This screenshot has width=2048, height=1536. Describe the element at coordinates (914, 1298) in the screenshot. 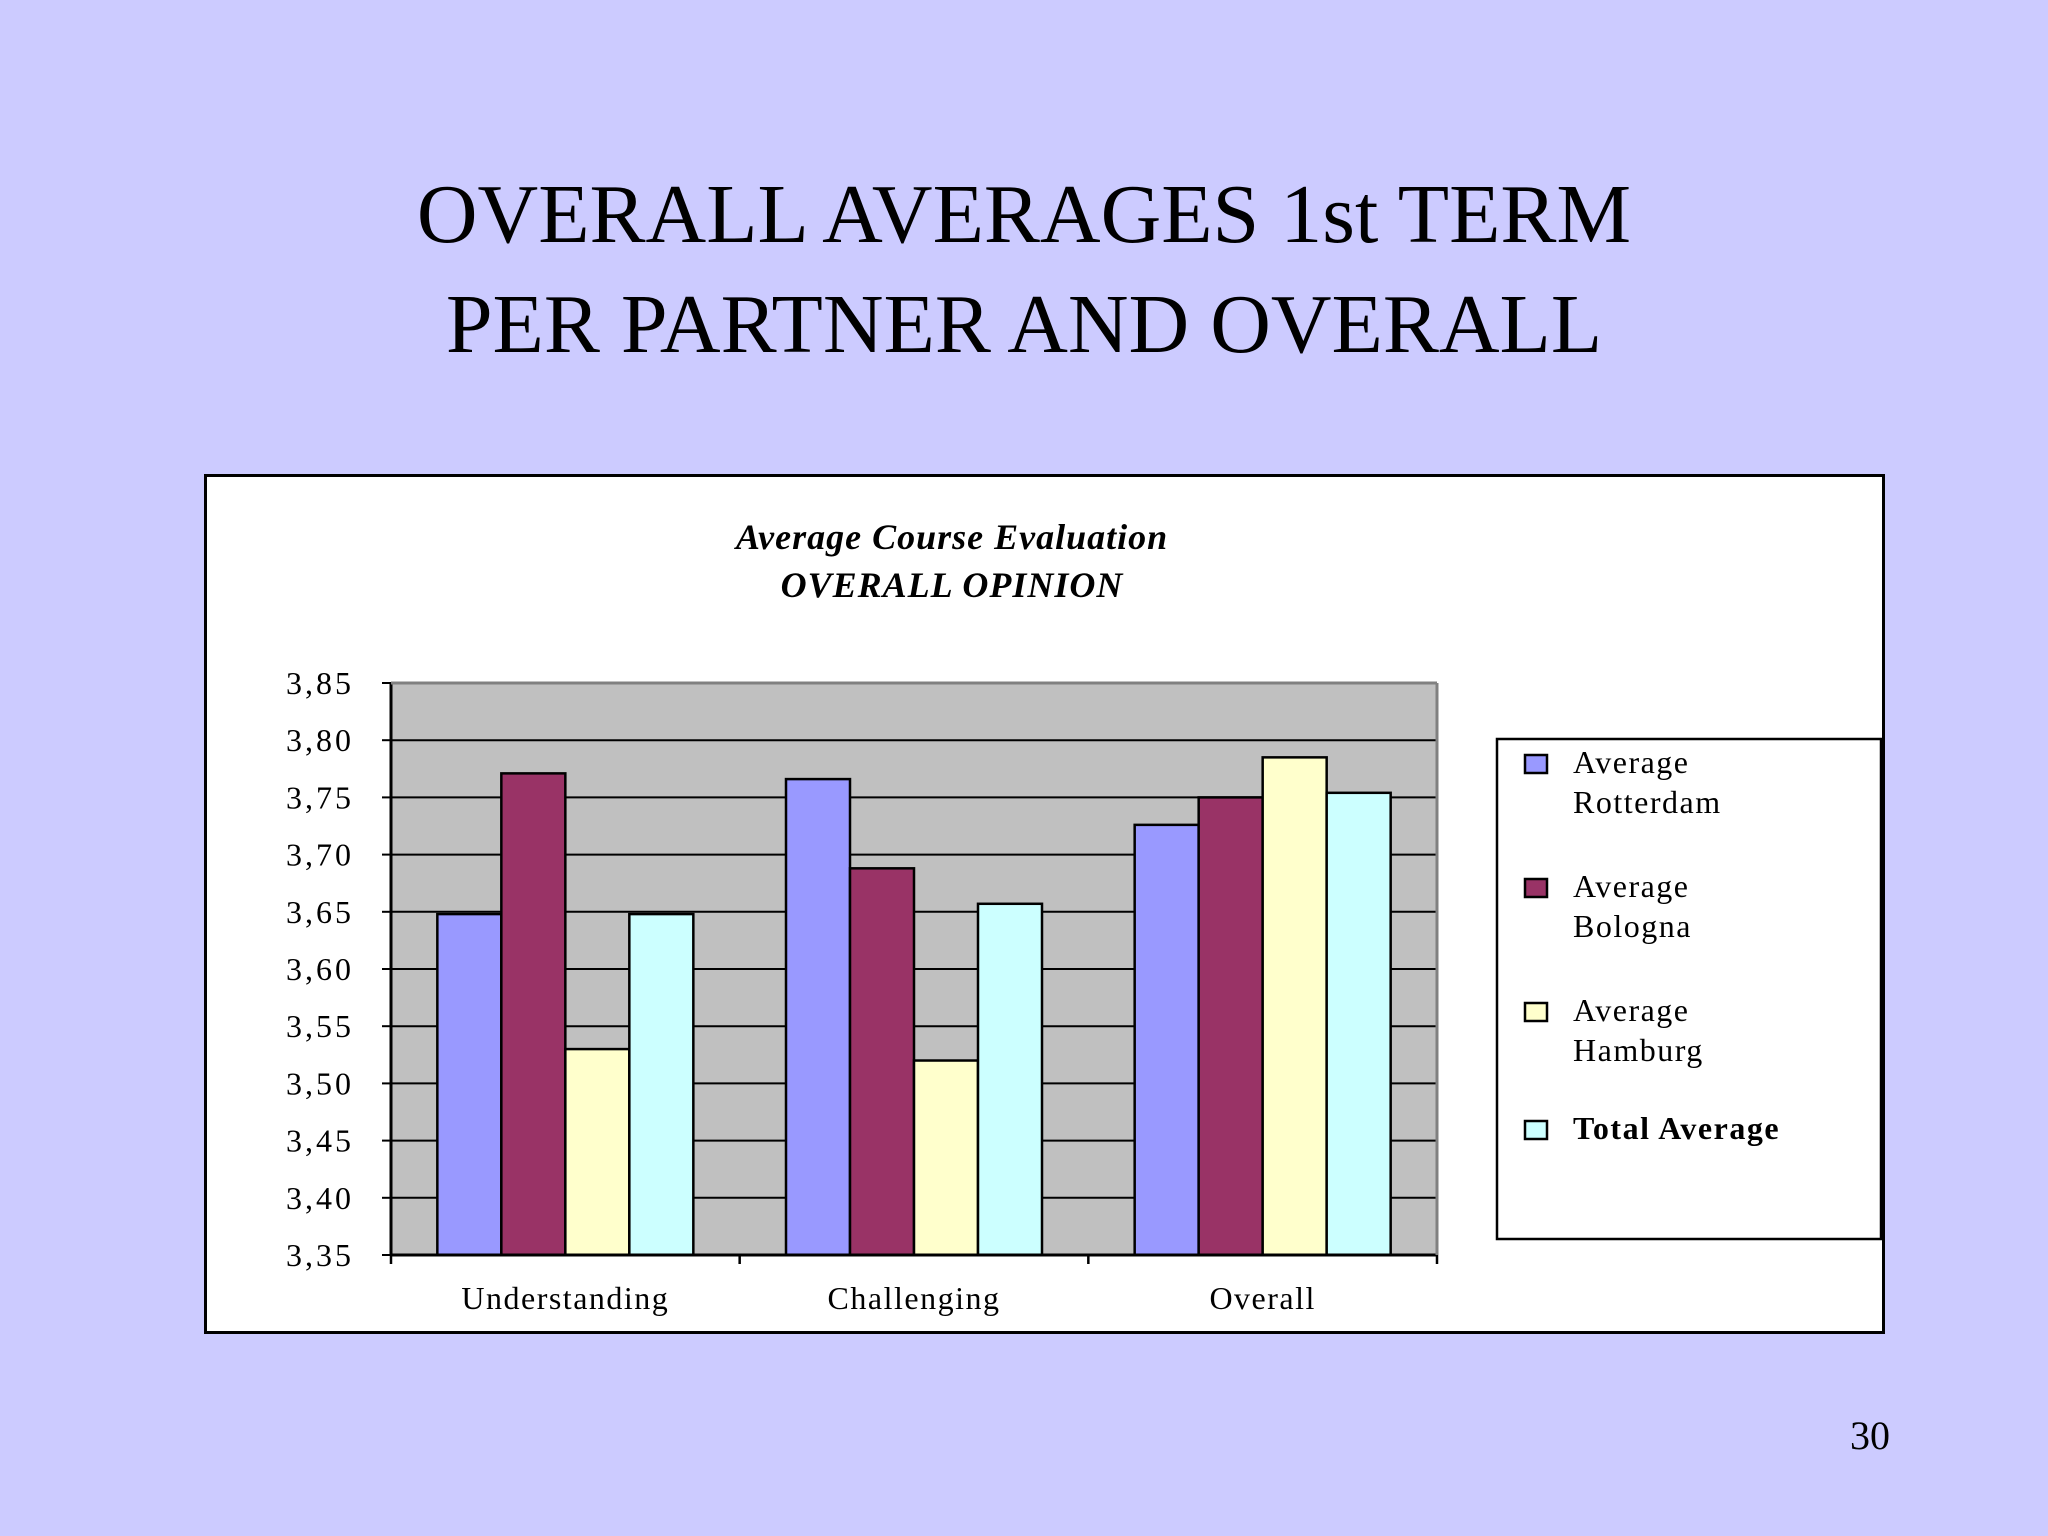

I see `x-tick-label: Challenging` at that location.